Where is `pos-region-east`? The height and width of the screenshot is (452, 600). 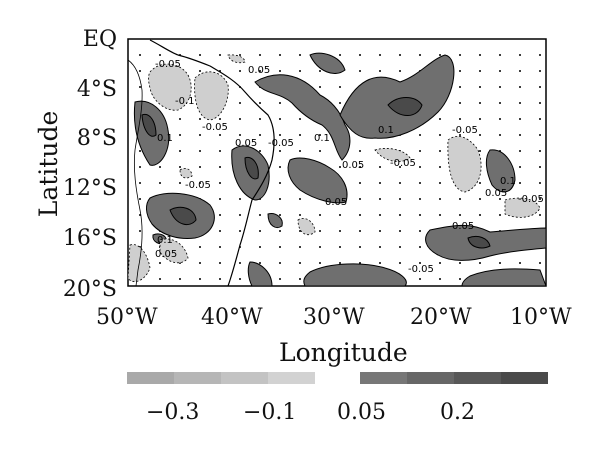
pos-region-east is located at coordinates (500, 171).